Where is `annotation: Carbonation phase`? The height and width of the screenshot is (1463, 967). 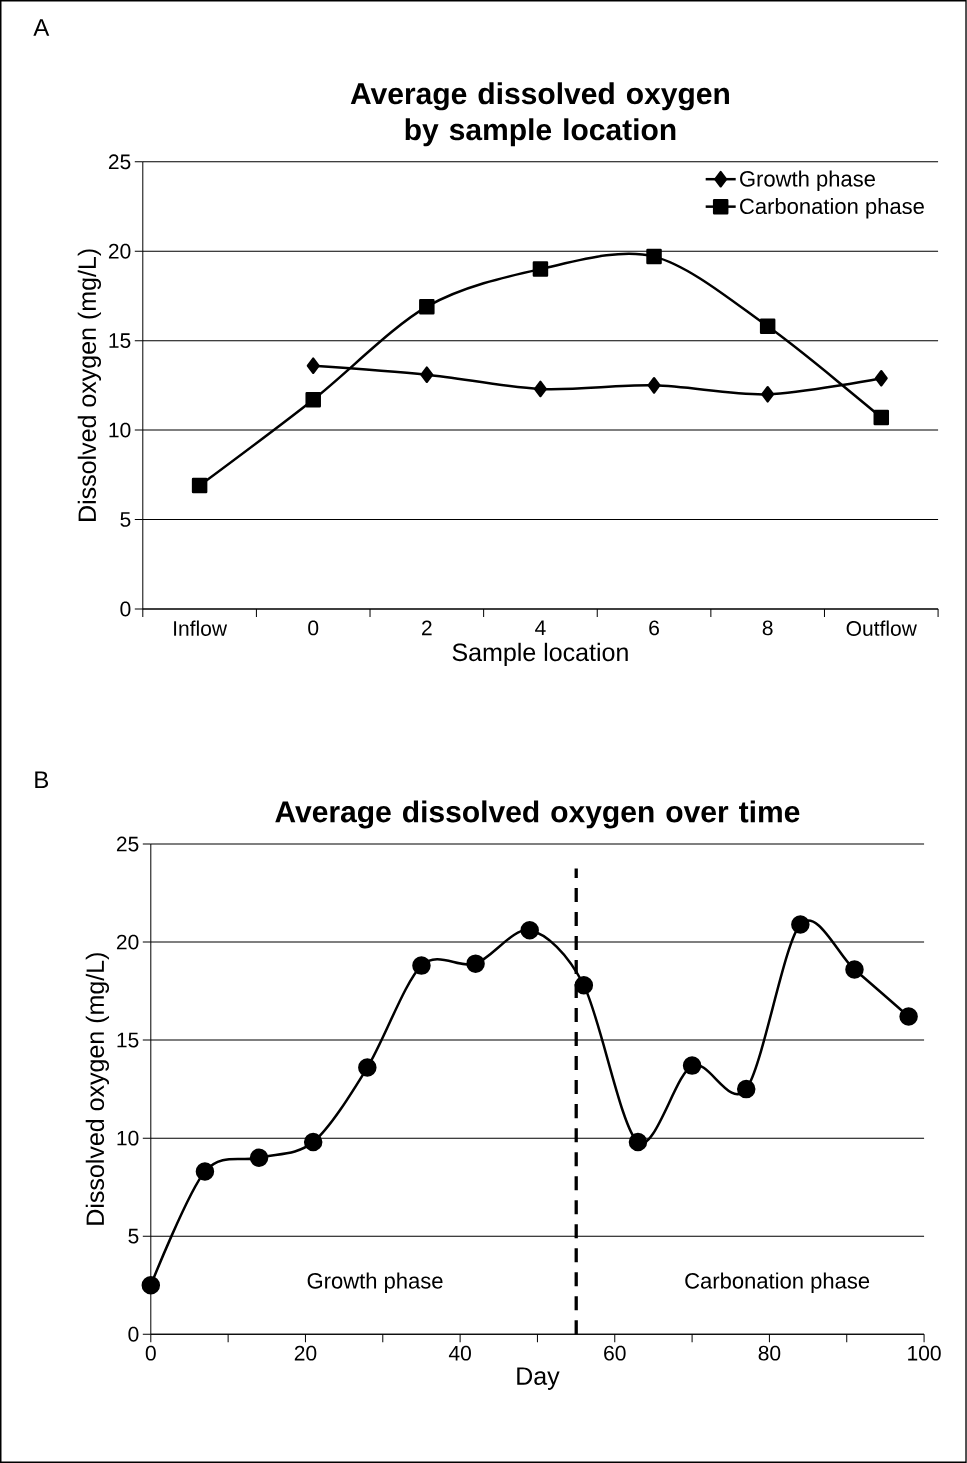 annotation: Carbonation phase is located at coordinates (777, 1282).